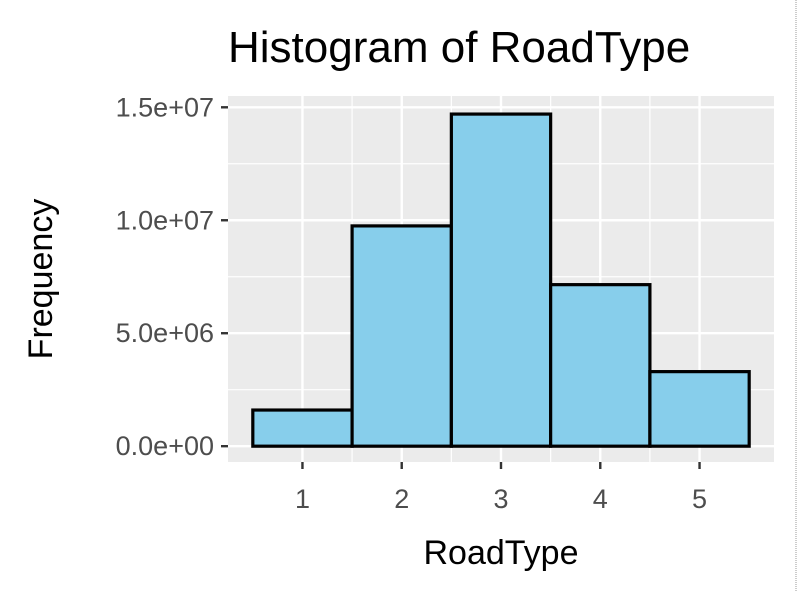 The width and height of the screenshot is (798, 591). Describe the element at coordinates (501, 553) in the screenshot. I see `x-axis-title: RoadType` at that location.